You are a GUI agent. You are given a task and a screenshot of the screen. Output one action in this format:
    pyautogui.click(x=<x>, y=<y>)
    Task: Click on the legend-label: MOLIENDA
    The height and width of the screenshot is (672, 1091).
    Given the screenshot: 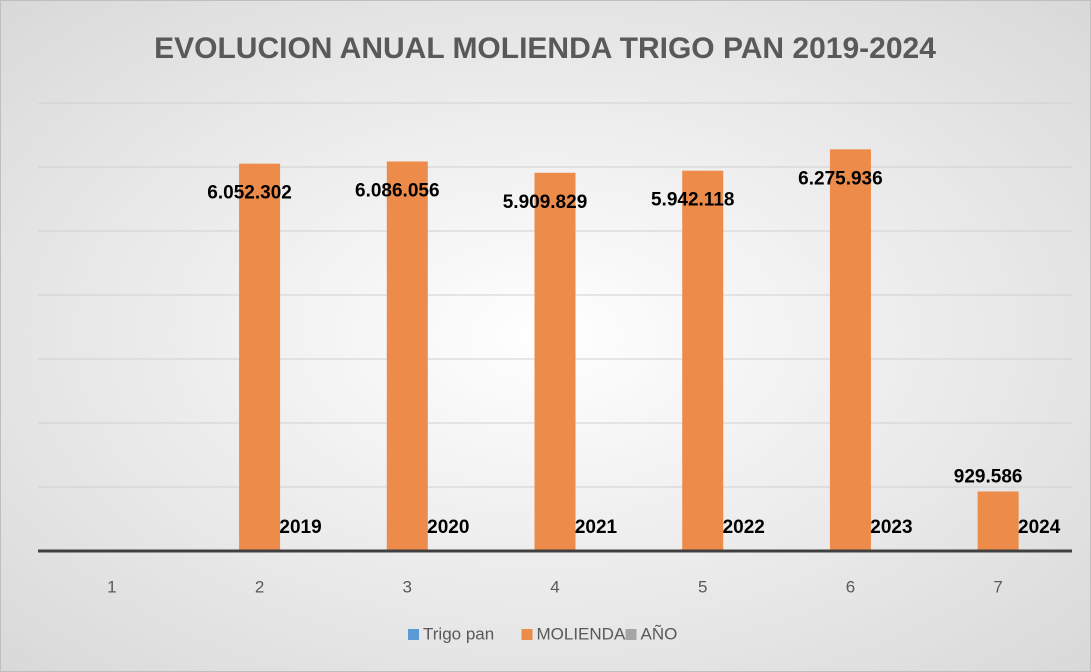 What is the action you would take?
    pyautogui.click(x=581, y=633)
    